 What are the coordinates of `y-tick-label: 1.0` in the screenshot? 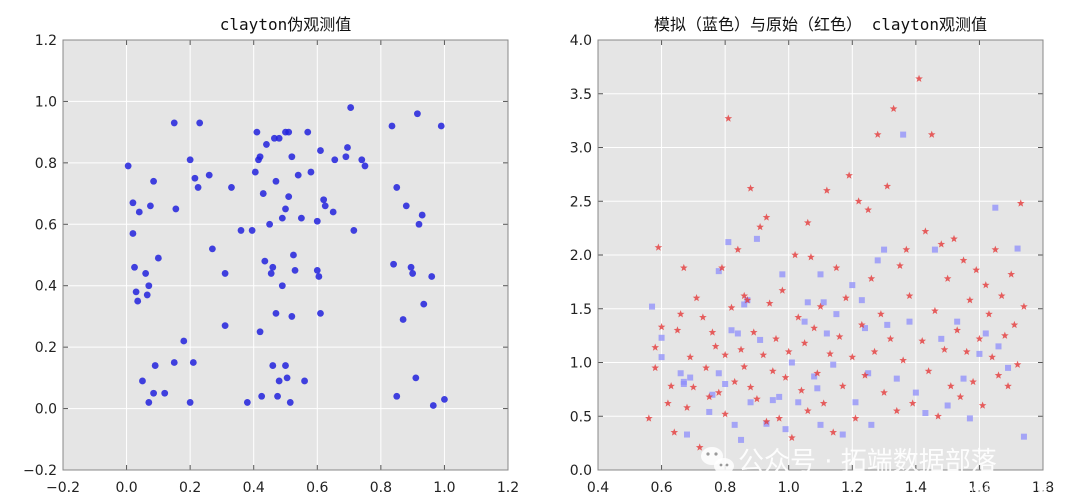 It's located at (581, 364).